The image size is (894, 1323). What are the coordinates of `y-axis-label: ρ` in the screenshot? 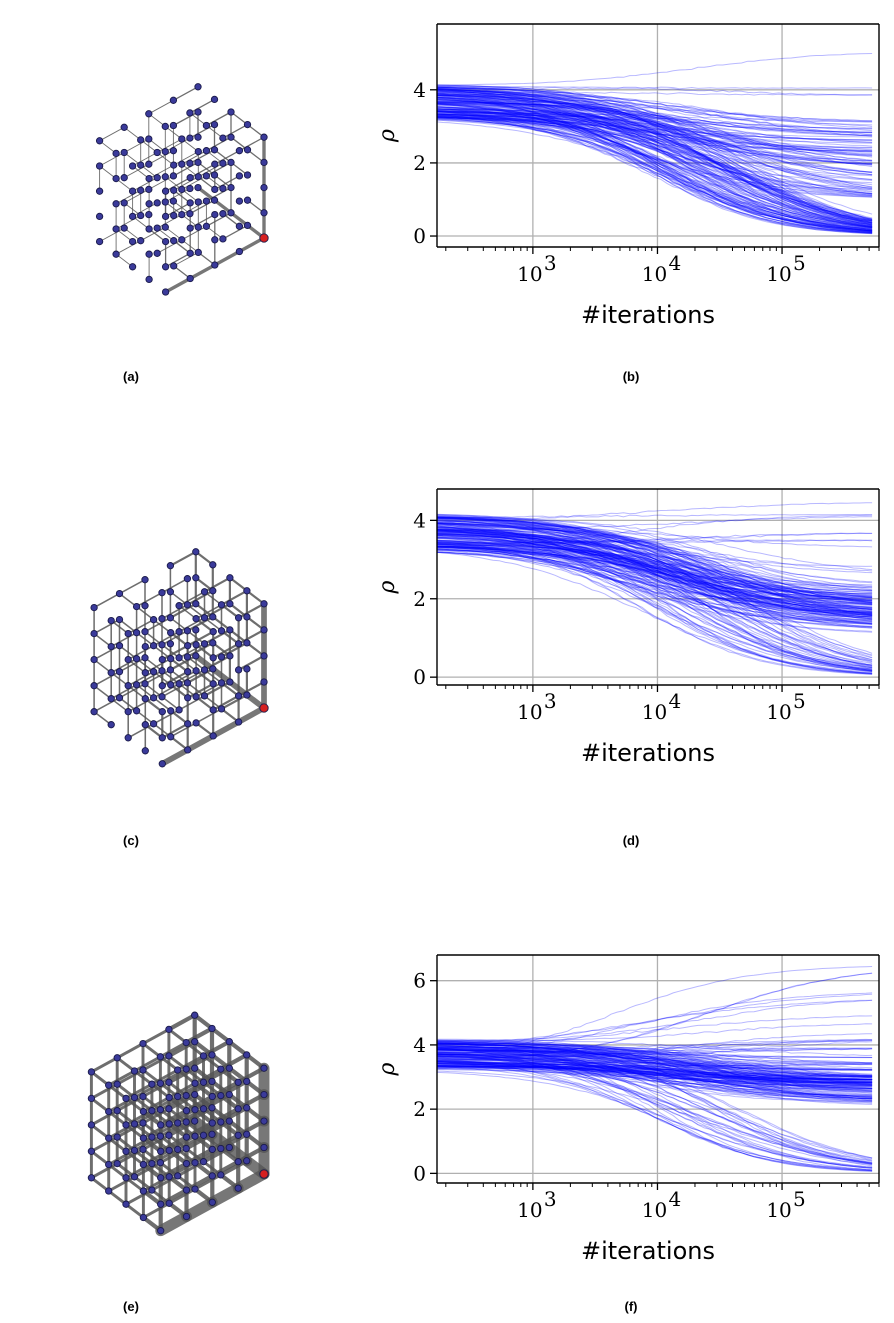 It's located at (387, 587).